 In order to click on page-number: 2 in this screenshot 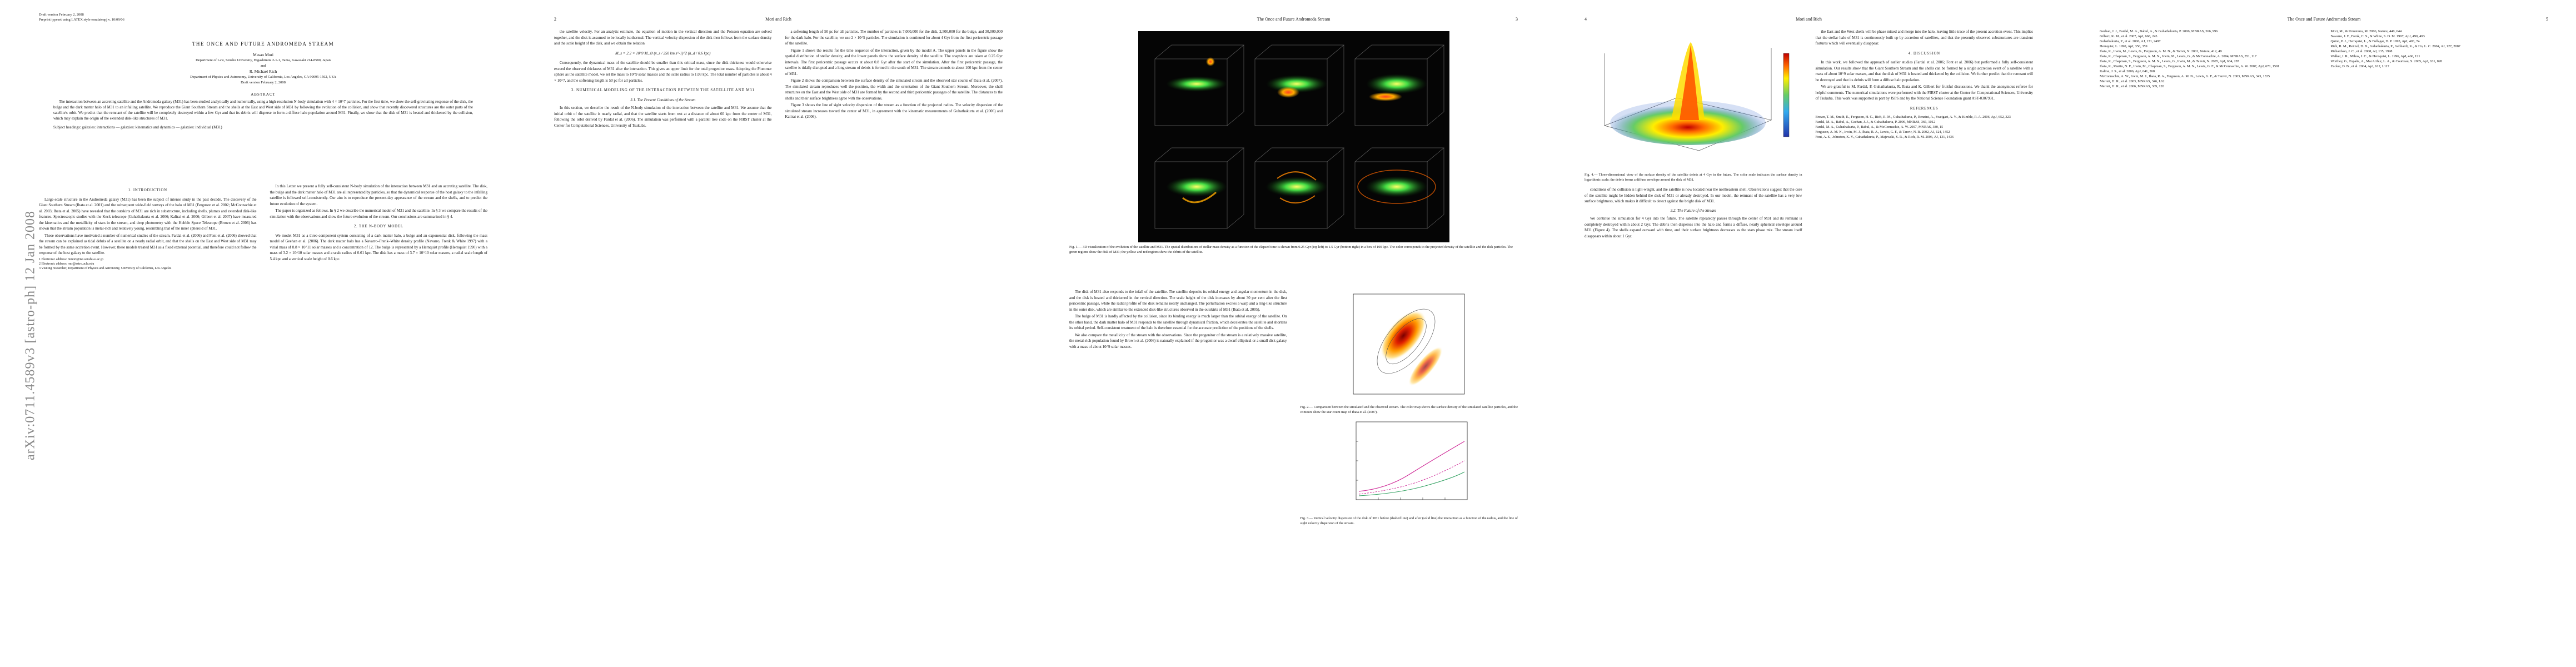, I will do `click(555, 19)`.